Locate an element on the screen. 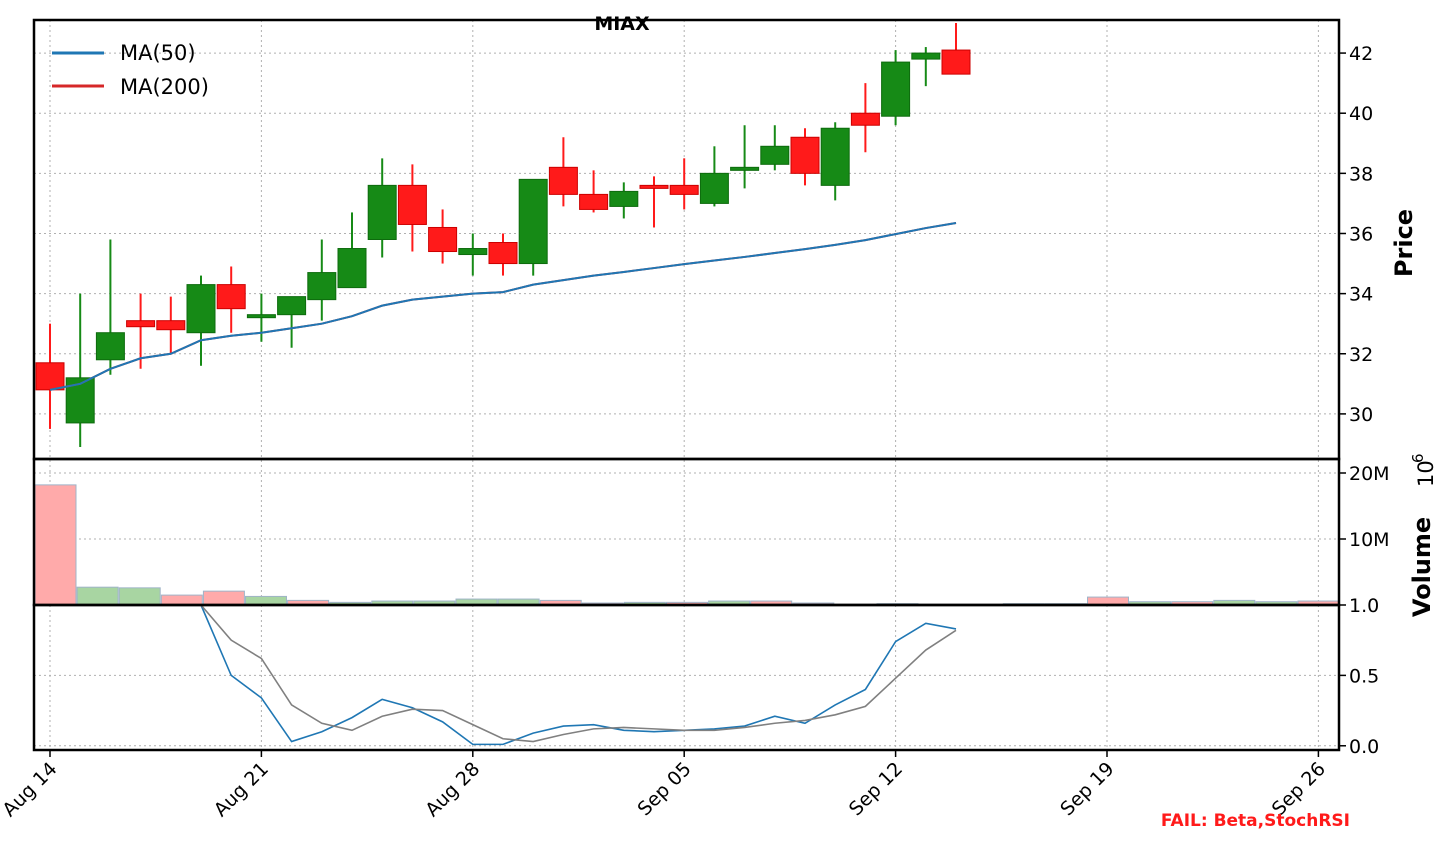 The image size is (1452, 853). stochrsi-k-line is located at coordinates (578, 675).